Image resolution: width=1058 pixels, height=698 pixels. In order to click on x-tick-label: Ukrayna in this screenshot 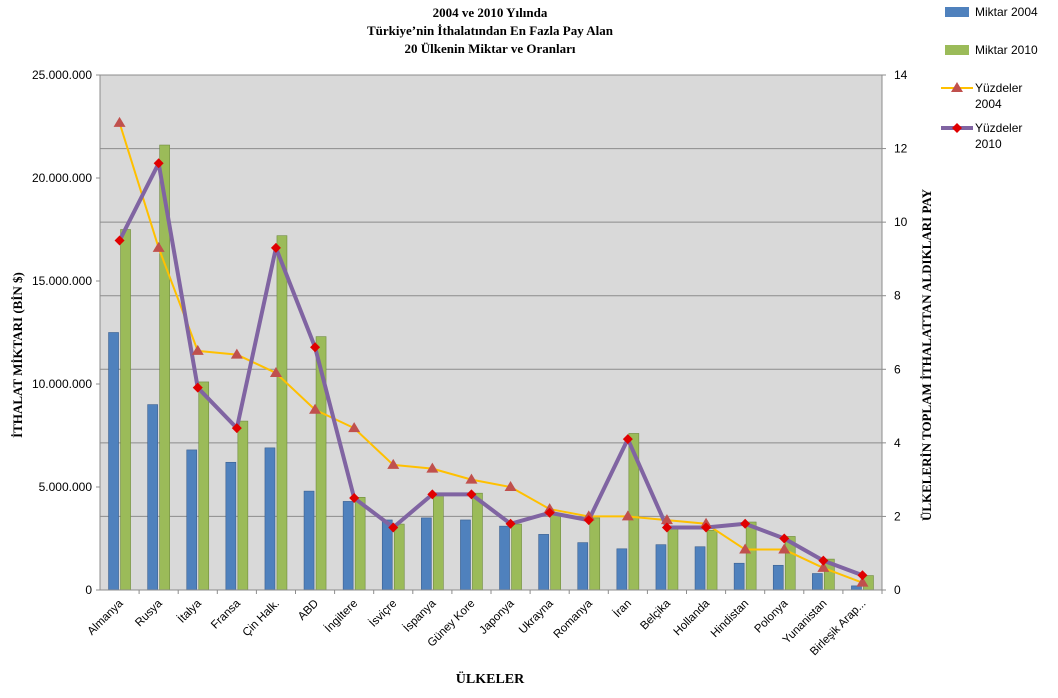, I will do `click(536, 616)`.